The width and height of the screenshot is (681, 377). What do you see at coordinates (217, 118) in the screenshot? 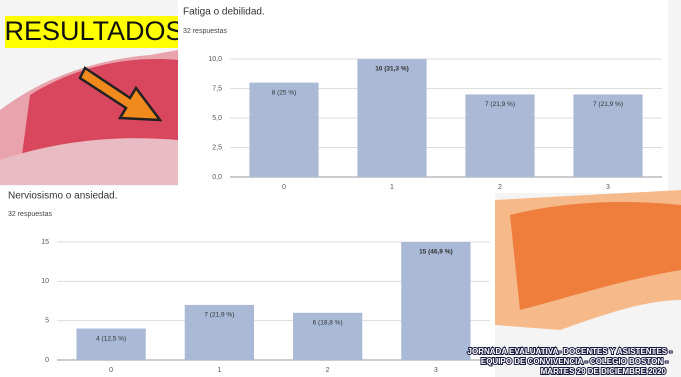
I see `y-tick-label: 5,0` at bounding box center [217, 118].